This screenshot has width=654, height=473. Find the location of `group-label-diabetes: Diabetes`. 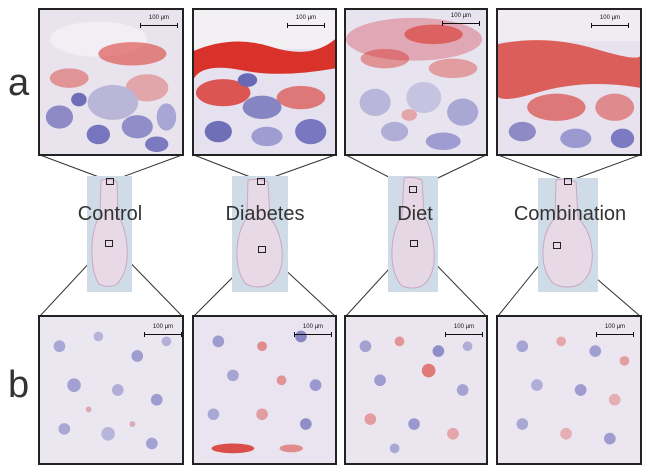

group-label-diabetes: Diabetes is located at coordinates (265, 214).